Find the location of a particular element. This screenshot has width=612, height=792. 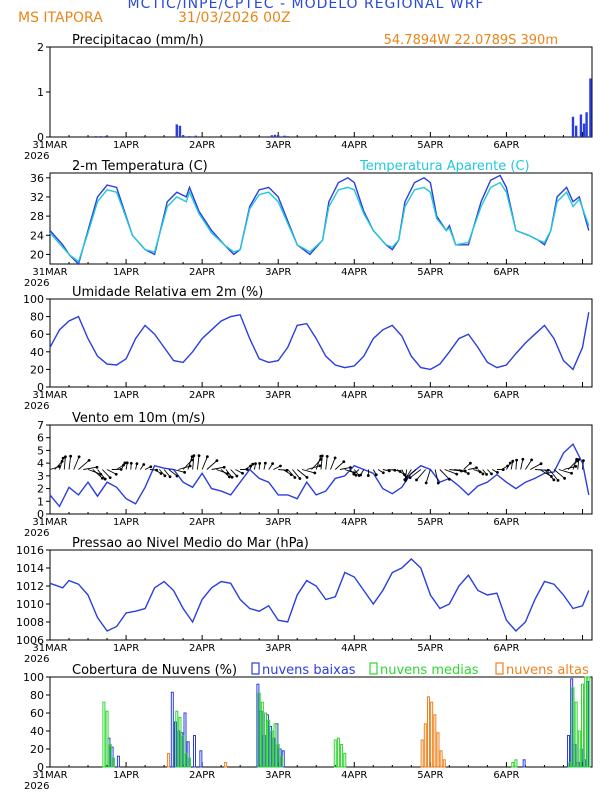

pressure-xtick-label: 4APR is located at coordinates (354, 648).